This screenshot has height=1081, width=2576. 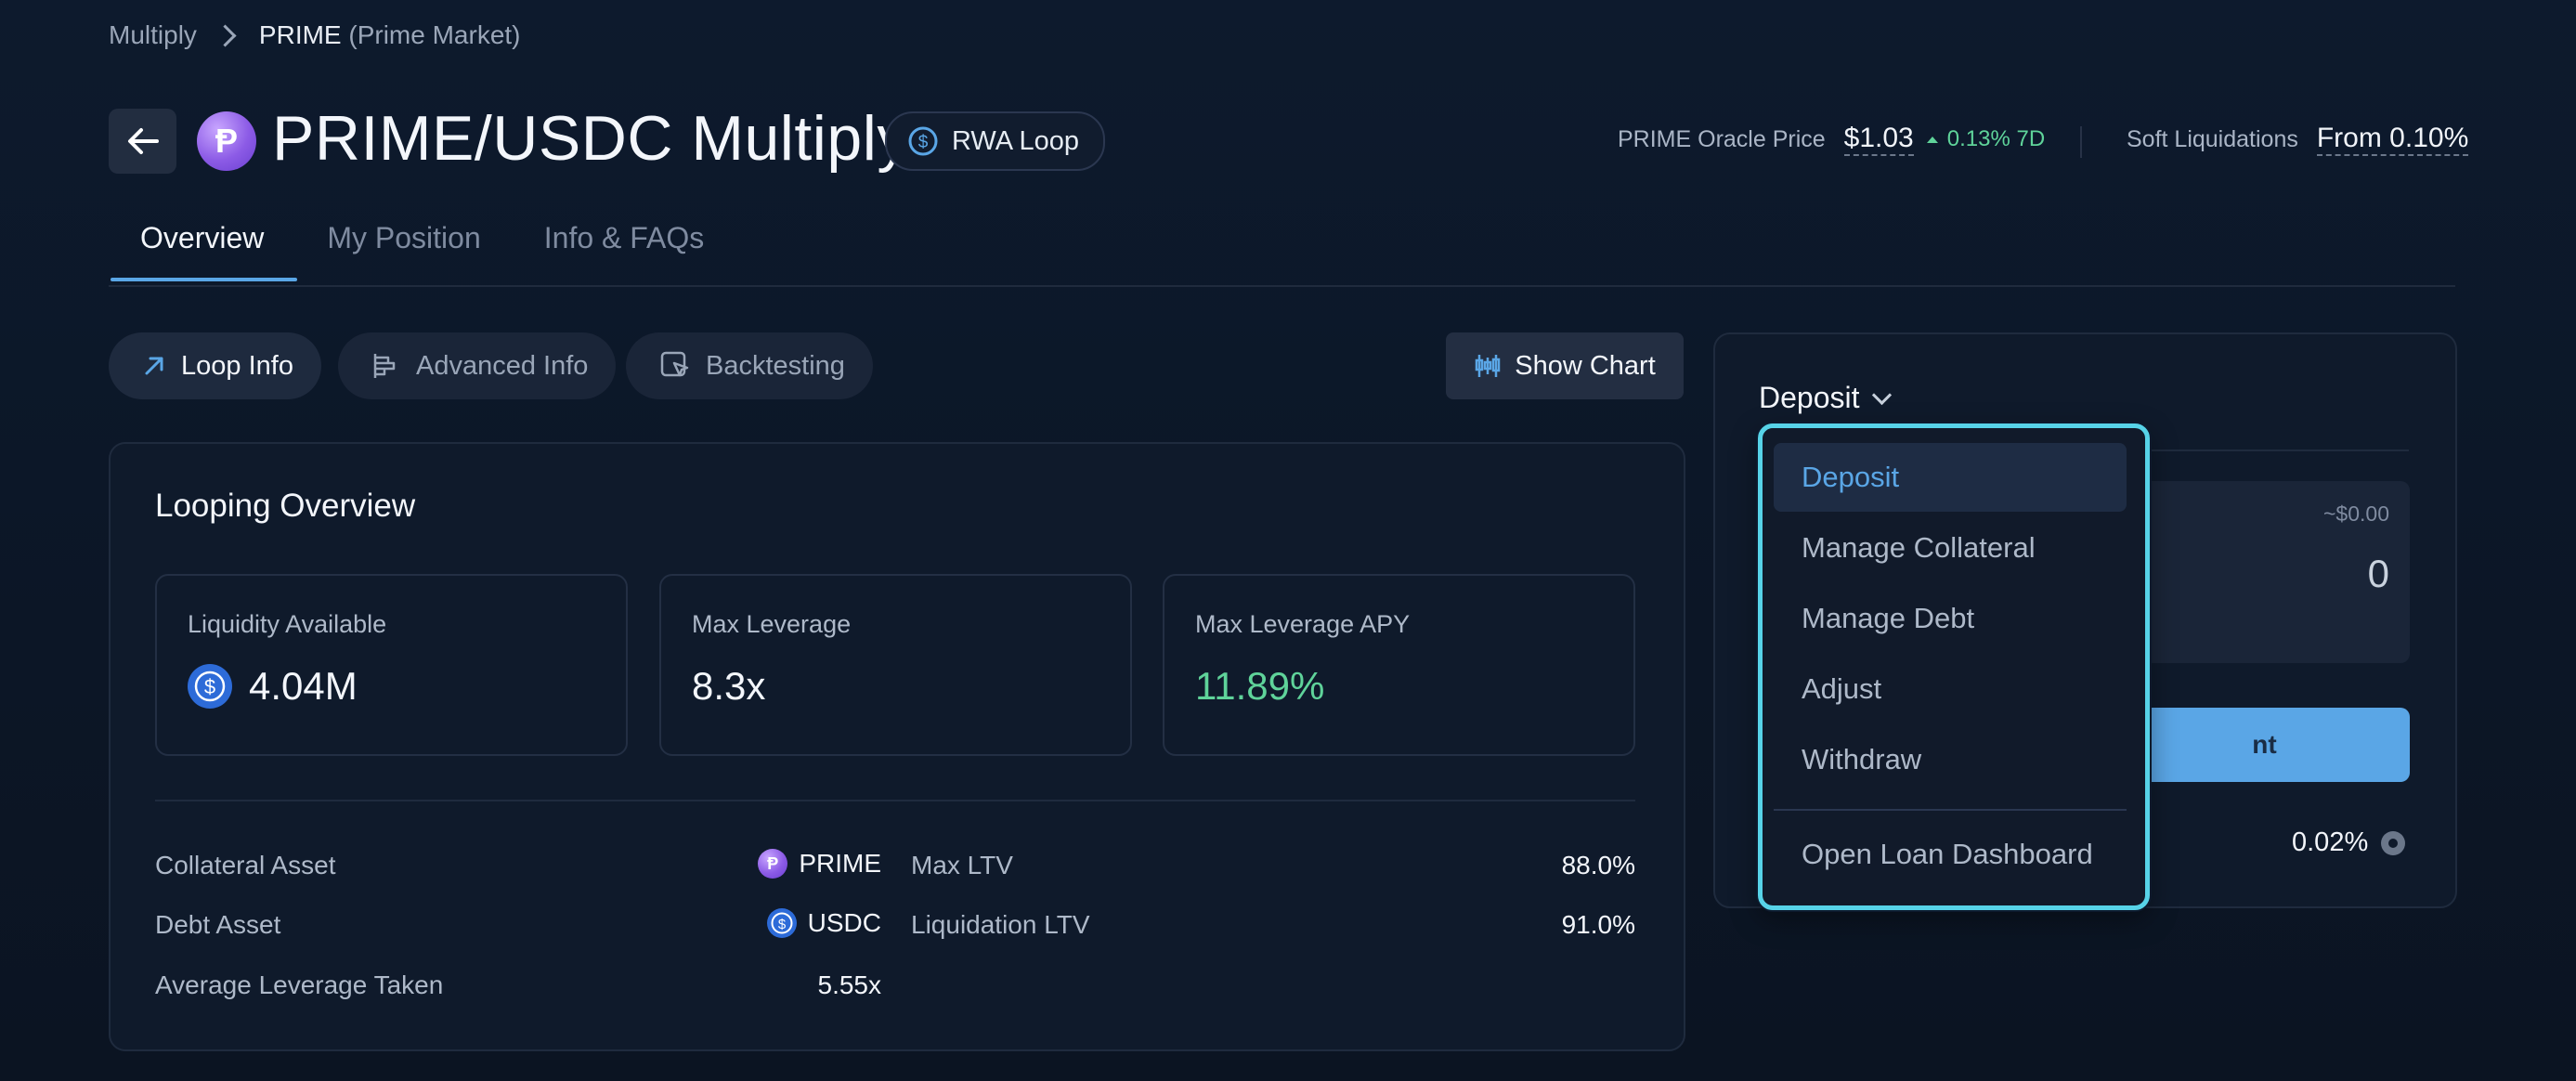 What do you see at coordinates (2212, 139) in the screenshot?
I see `soft-liq-label: Soft Liquidations` at bounding box center [2212, 139].